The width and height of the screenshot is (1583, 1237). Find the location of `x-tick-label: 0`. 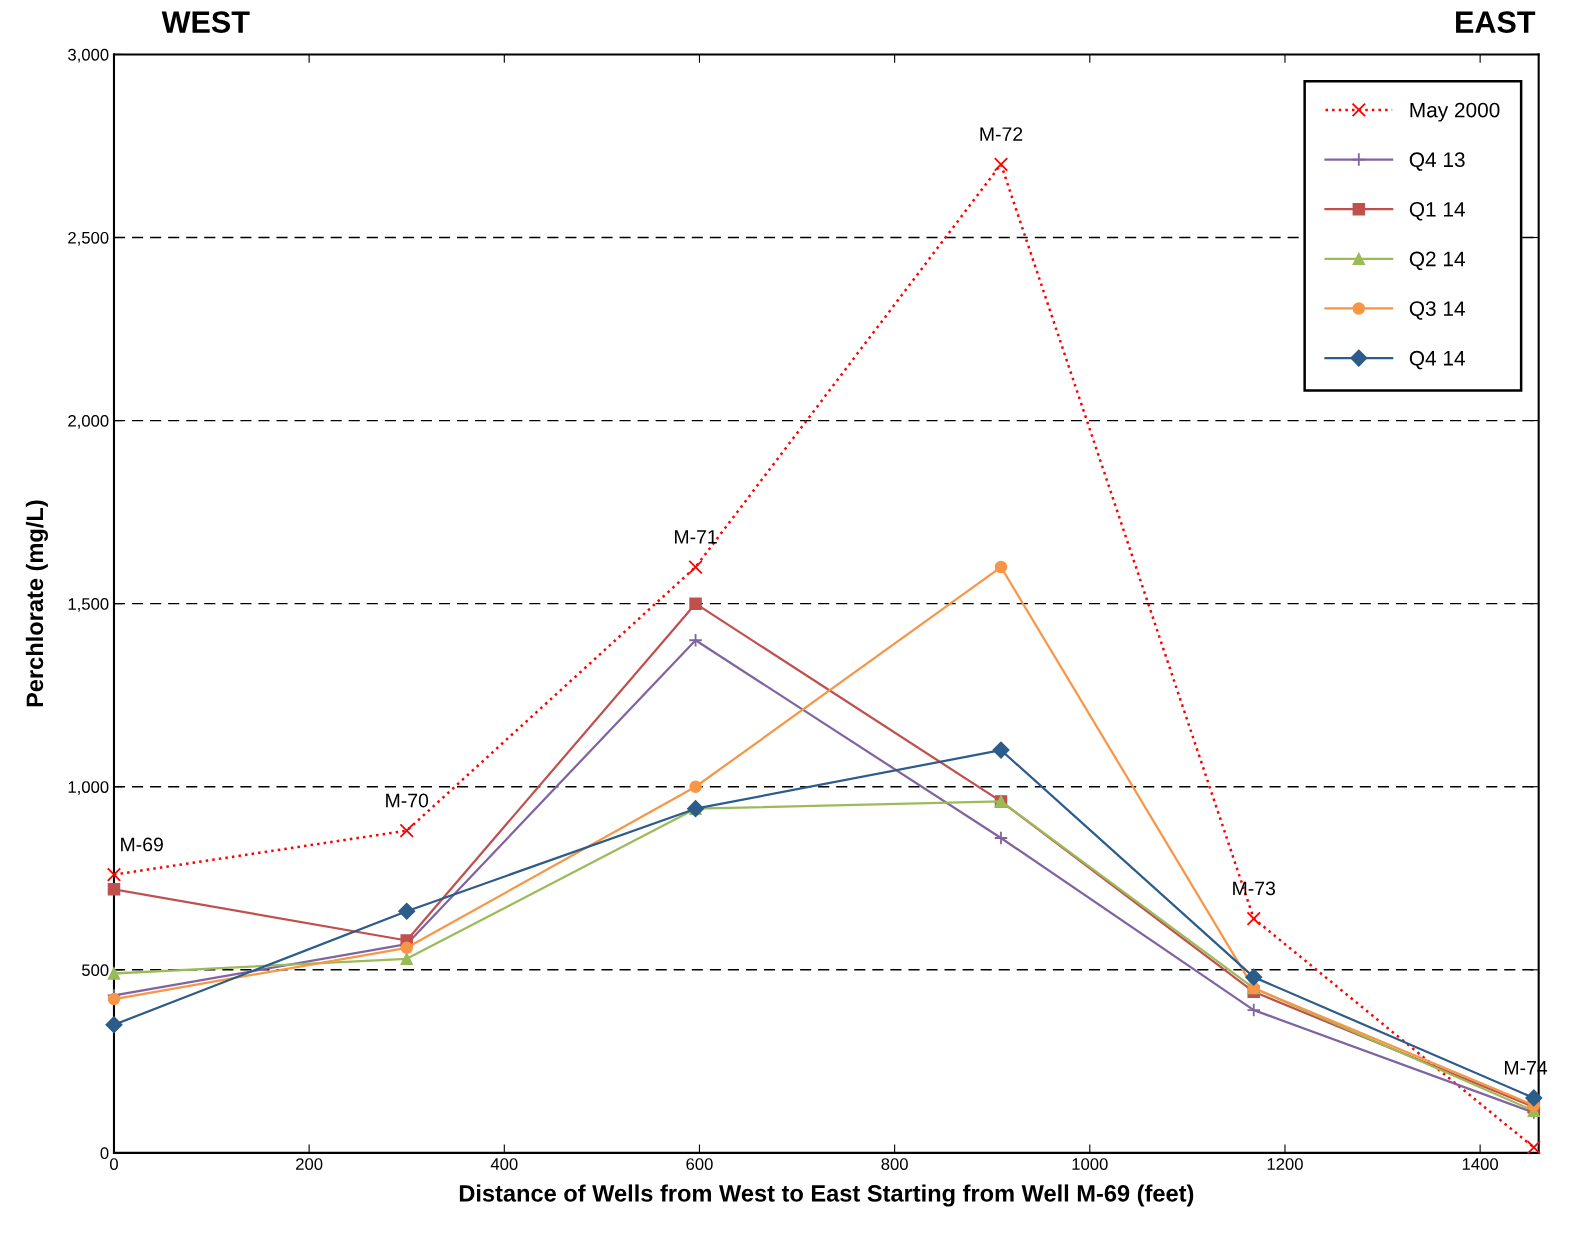

x-tick-label: 0 is located at coordinates (113, 1164).